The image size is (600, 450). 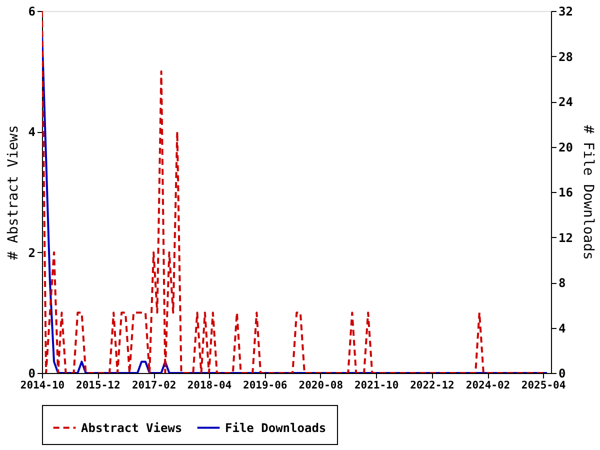 What do you see at coordinates (565, 237) in the screenshot?
I see `y2-tick-label: 12` at bounding box center [565, 237].